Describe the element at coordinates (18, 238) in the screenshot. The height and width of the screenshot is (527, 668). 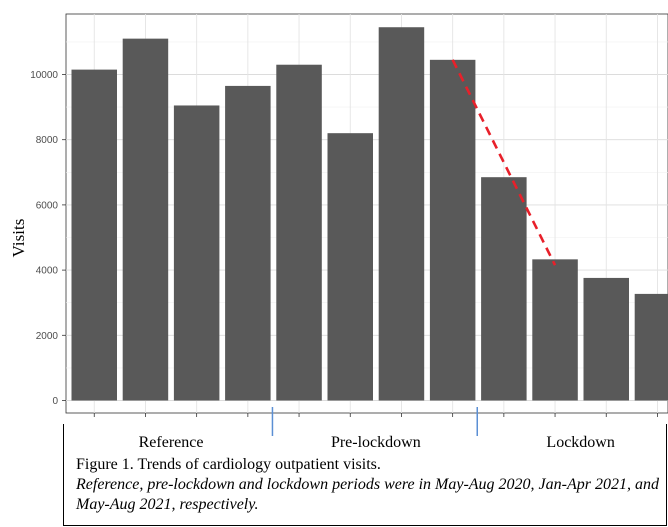
I see `y-axis-label: Visits` at that location.